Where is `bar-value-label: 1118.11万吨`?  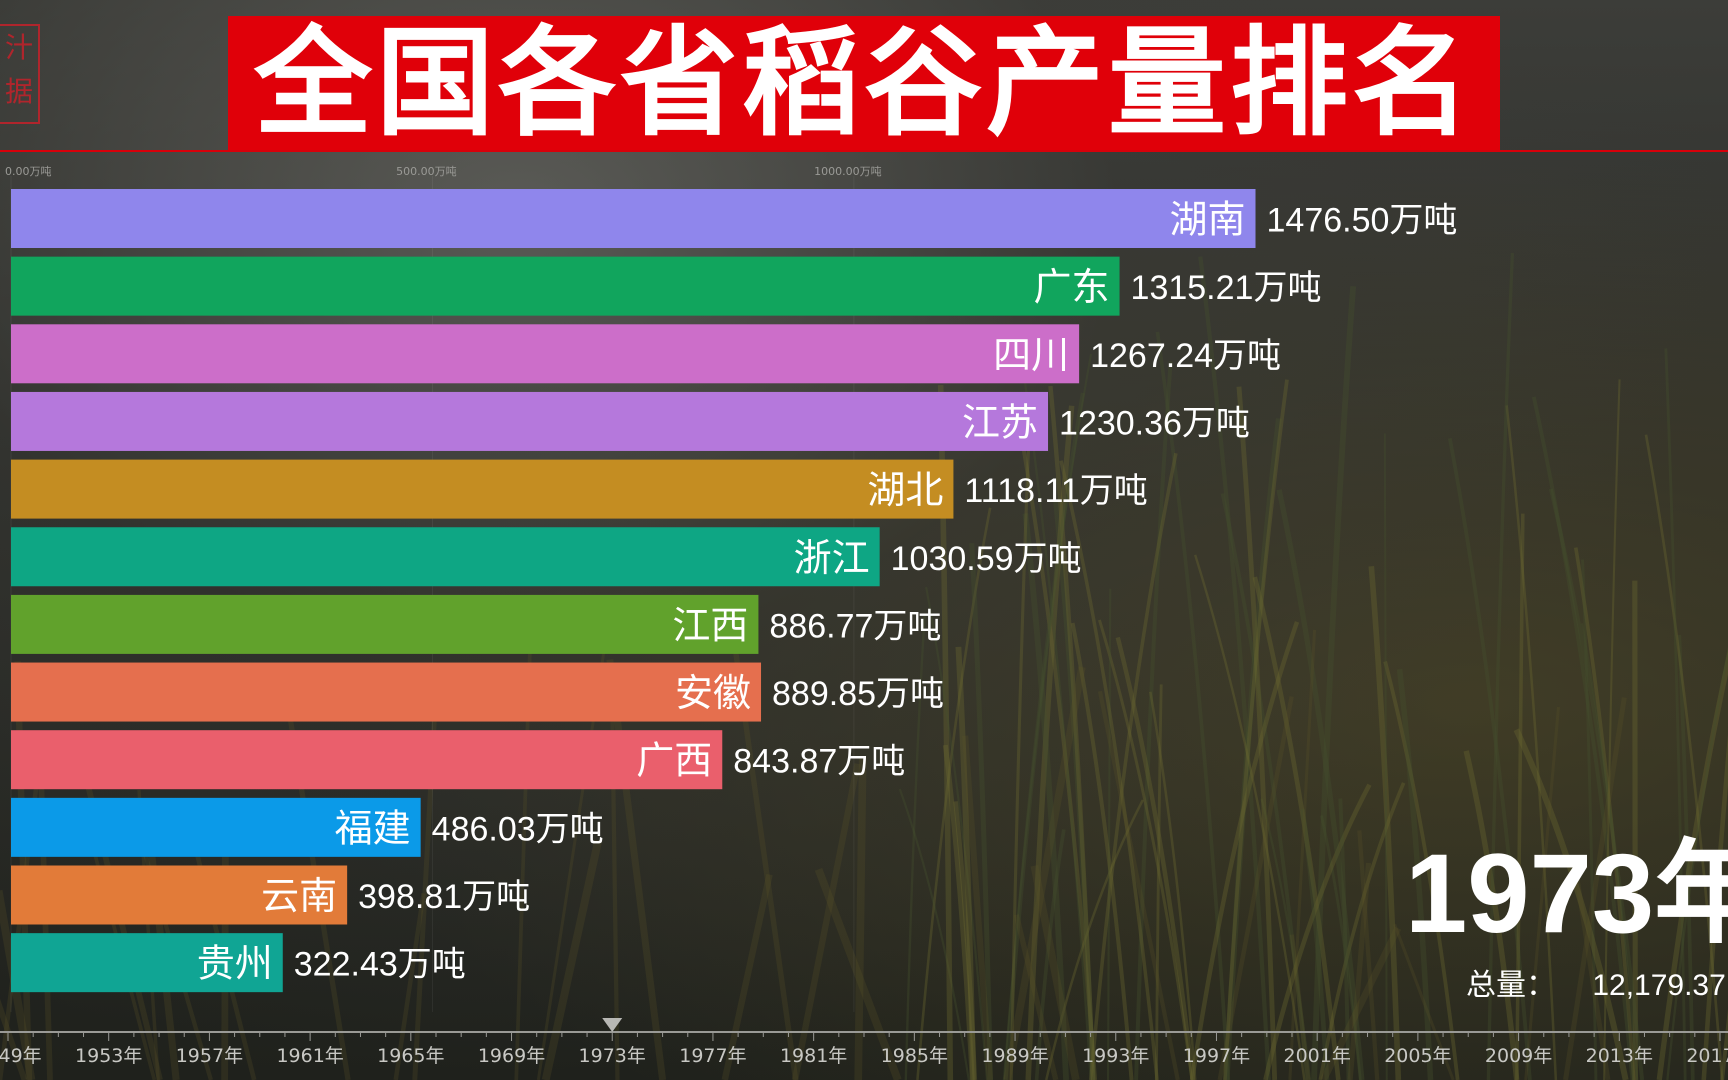 bar-value-label: 1118.11万吨 is located at coordinates (1055, 491).